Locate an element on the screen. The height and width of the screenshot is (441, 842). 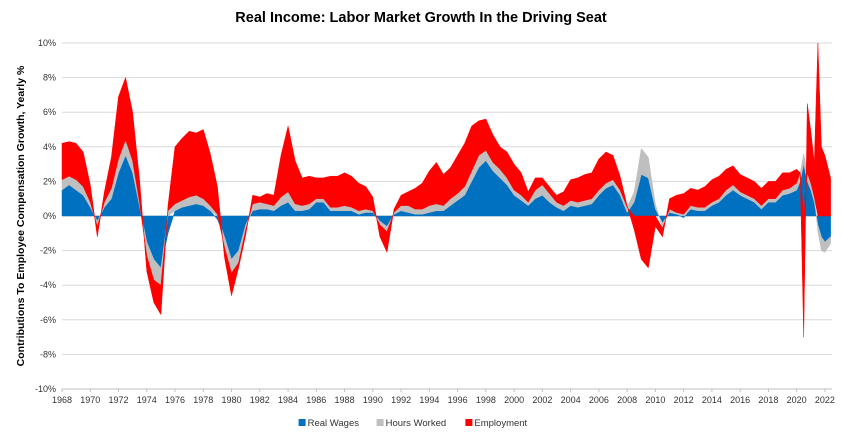
x-tick-label: 1972 is located at coordinates (118, 400).